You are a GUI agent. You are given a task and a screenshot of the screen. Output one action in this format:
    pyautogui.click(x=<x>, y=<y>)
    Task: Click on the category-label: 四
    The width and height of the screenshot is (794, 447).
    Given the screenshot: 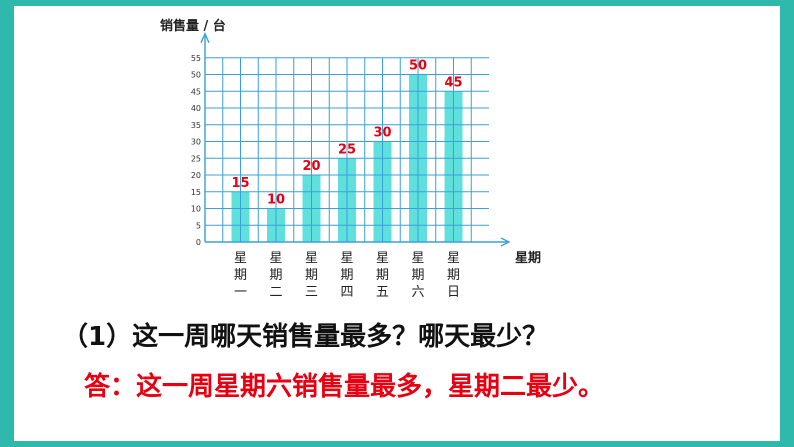 What is the action you would take?
    pyautogui.click(x=346, y=292)
    